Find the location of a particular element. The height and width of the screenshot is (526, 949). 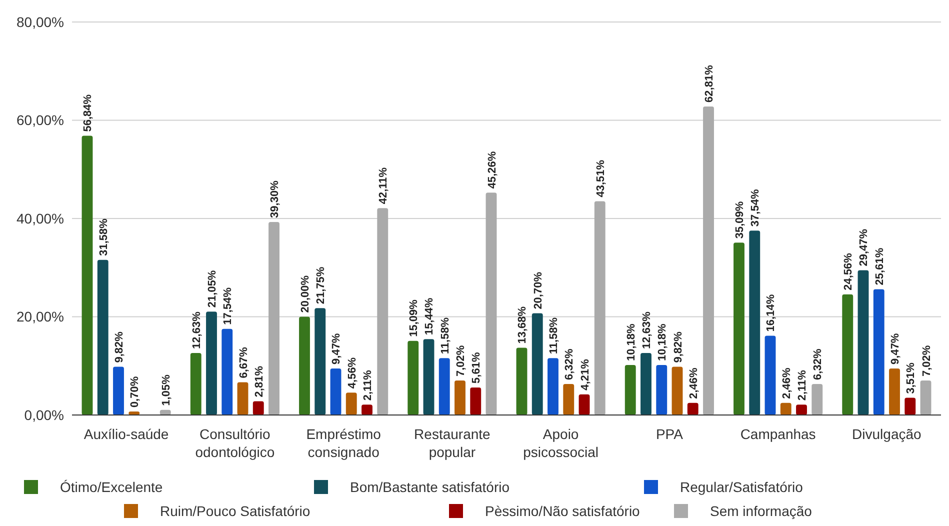

data-label: 29,47% is located at coordinates (864, 247).